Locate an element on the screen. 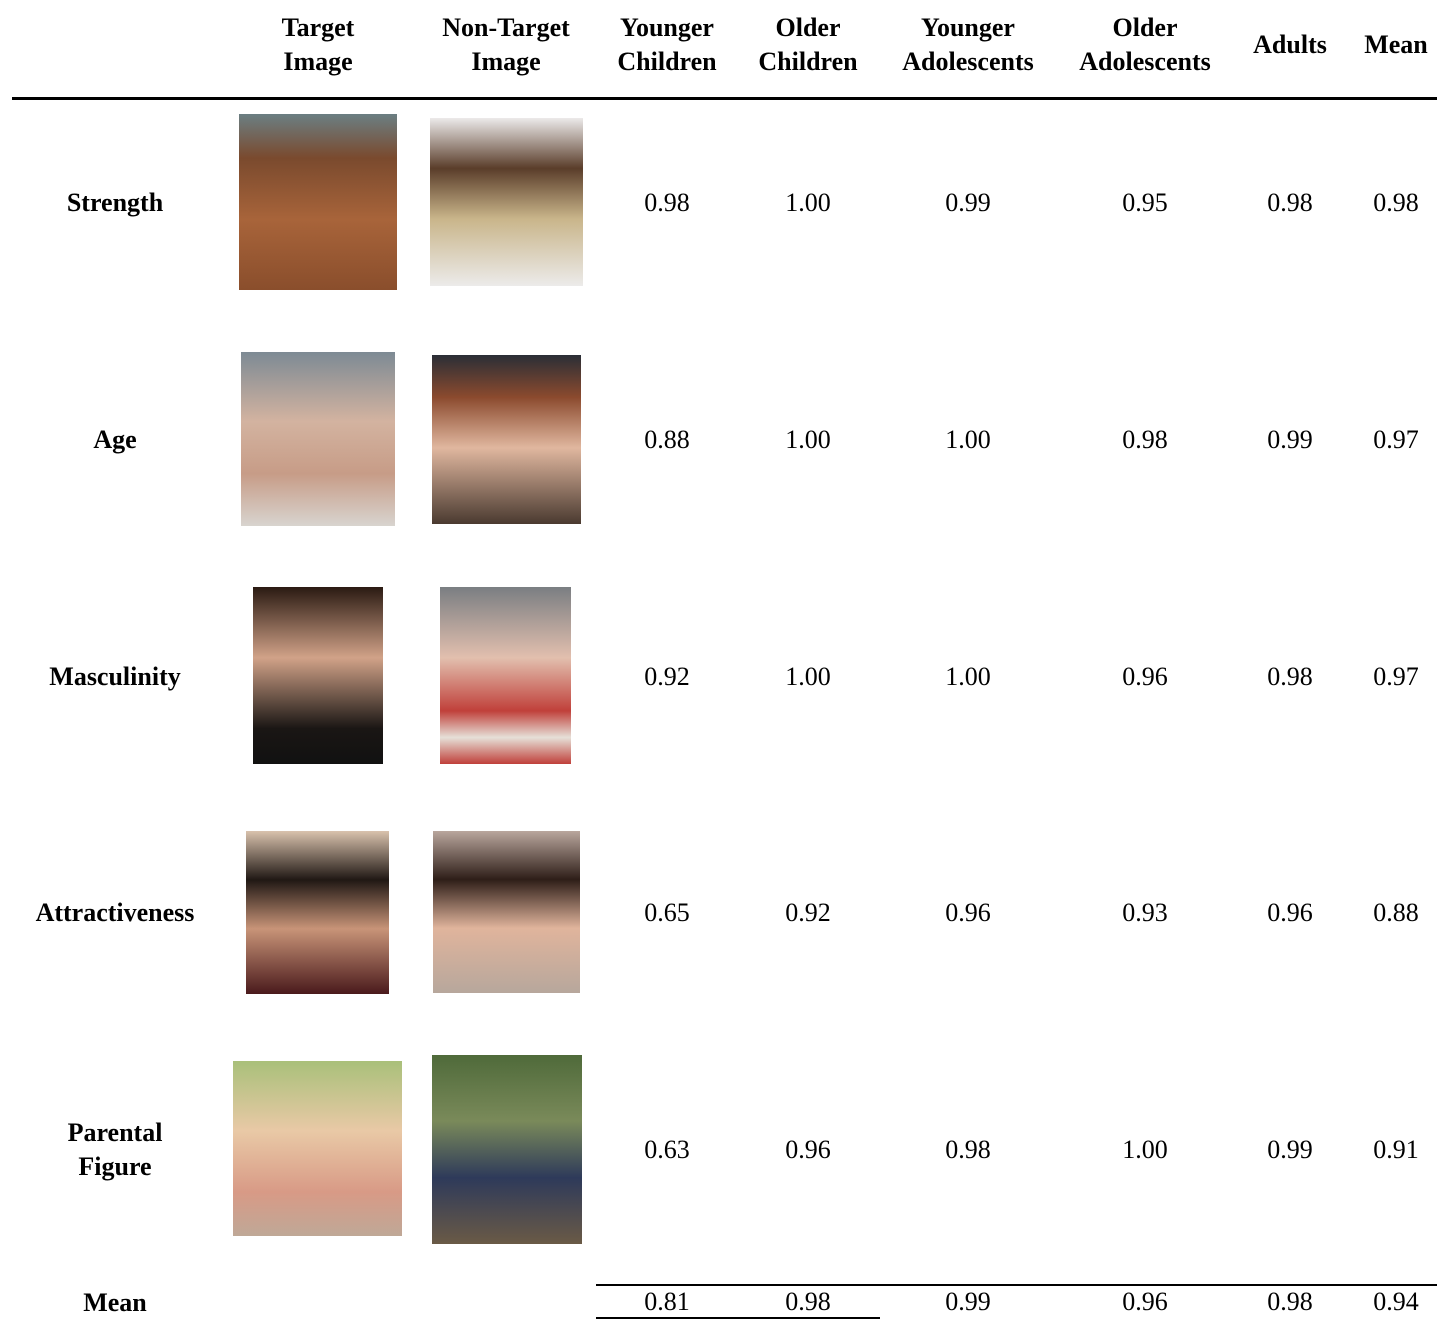  cell-value: 0.95 is located at coordinates (1145, 202).